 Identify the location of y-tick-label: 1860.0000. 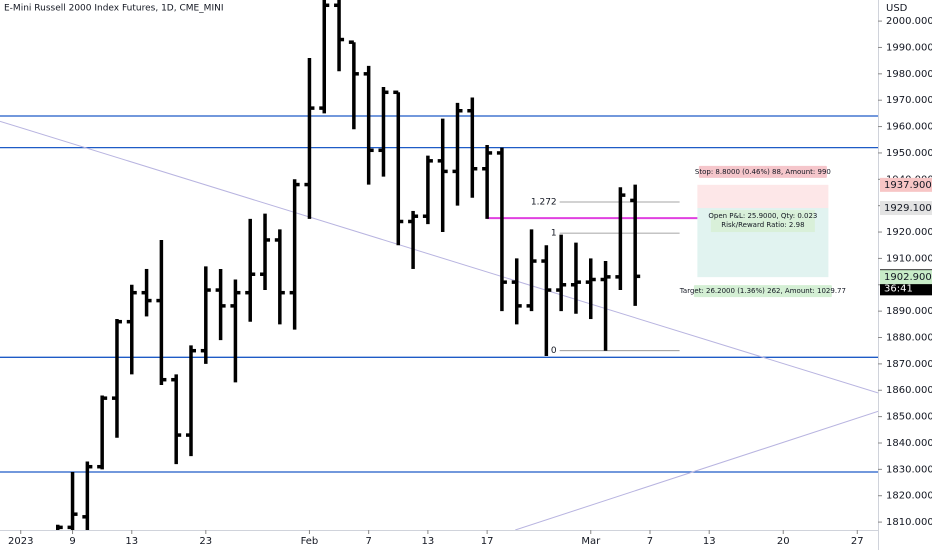
(909, 390).